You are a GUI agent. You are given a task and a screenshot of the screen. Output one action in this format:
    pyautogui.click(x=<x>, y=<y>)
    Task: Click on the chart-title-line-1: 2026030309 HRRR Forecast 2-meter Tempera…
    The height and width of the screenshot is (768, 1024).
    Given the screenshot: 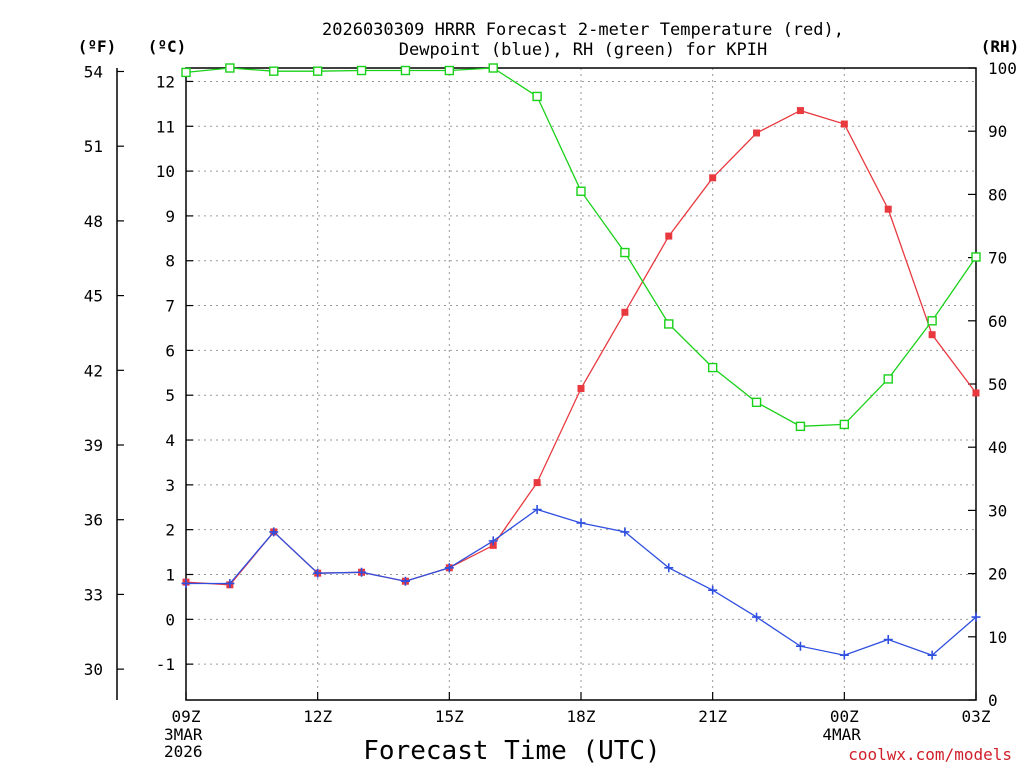 What is the action you would take?
    pyautogui.click(x=583, y=30)
    